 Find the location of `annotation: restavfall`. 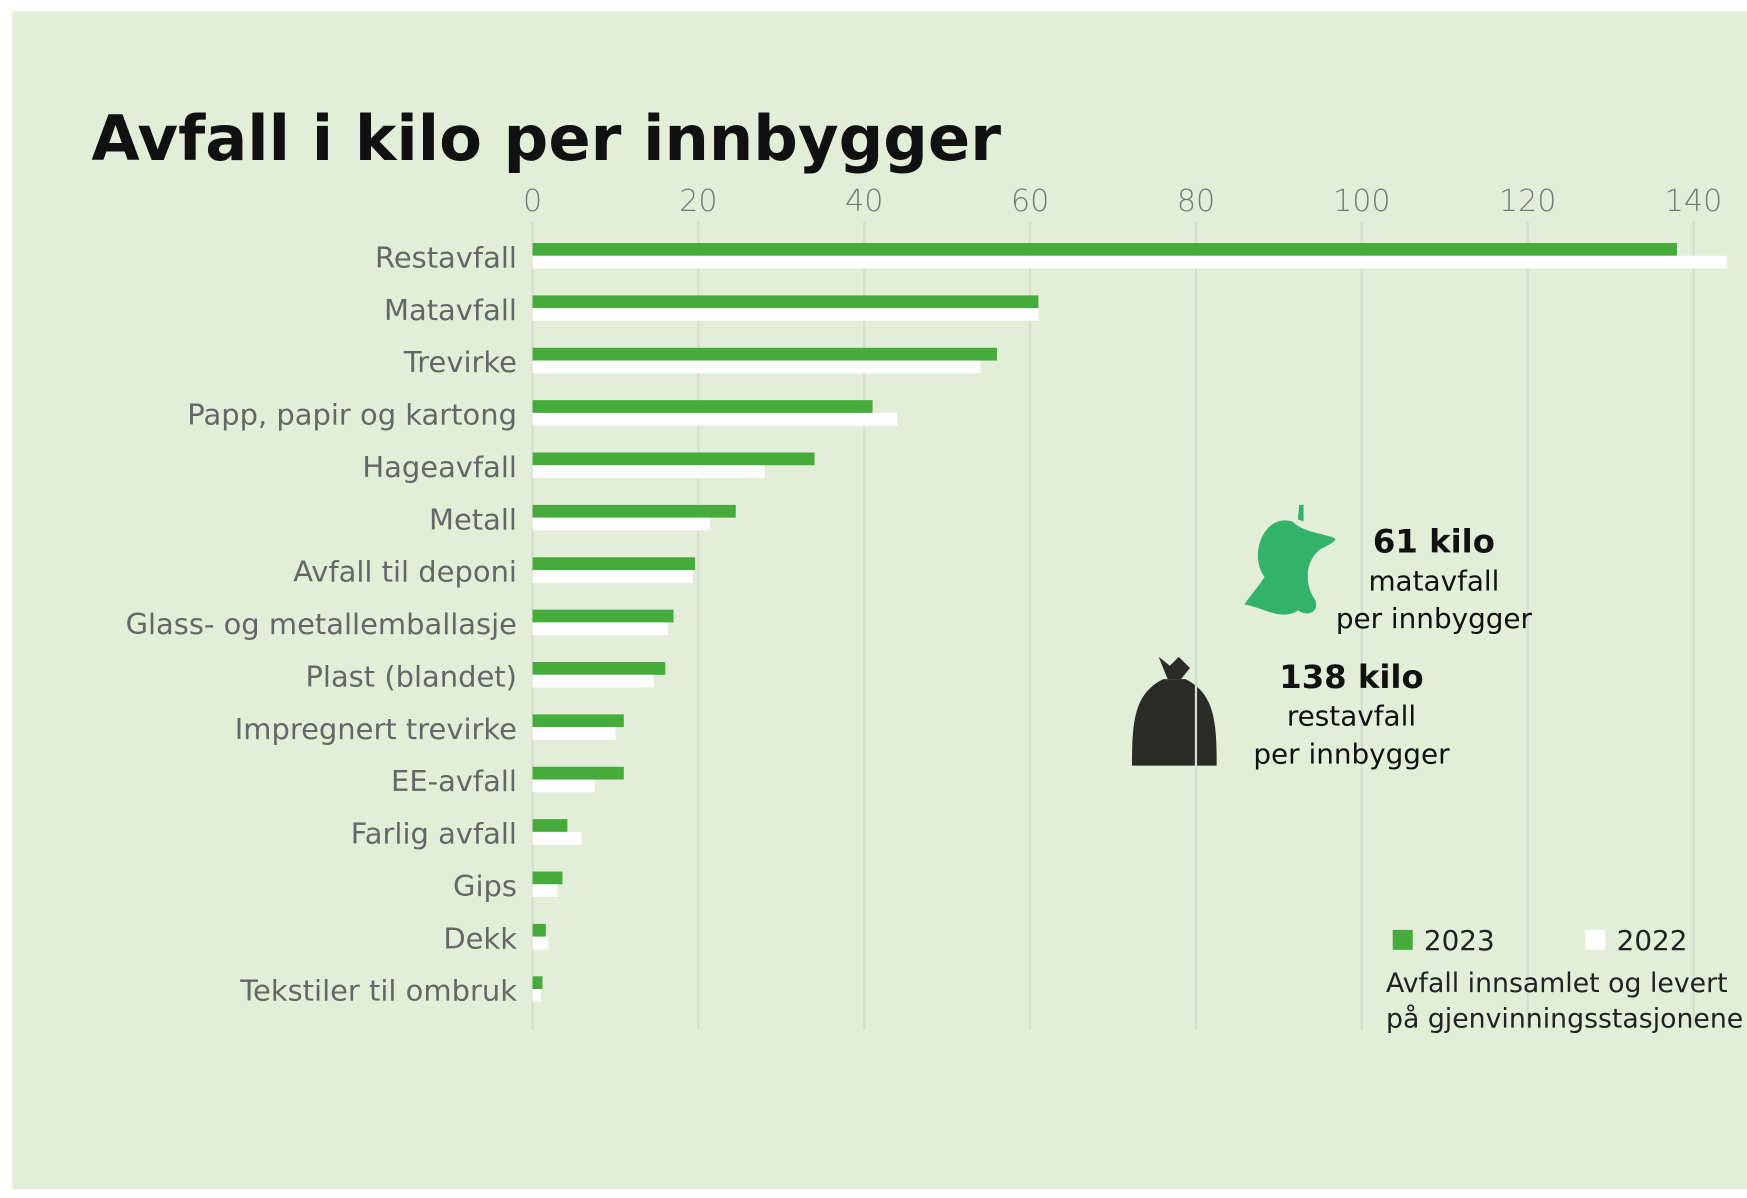

annotation: restavfall is located at coordinates (1351, 716).